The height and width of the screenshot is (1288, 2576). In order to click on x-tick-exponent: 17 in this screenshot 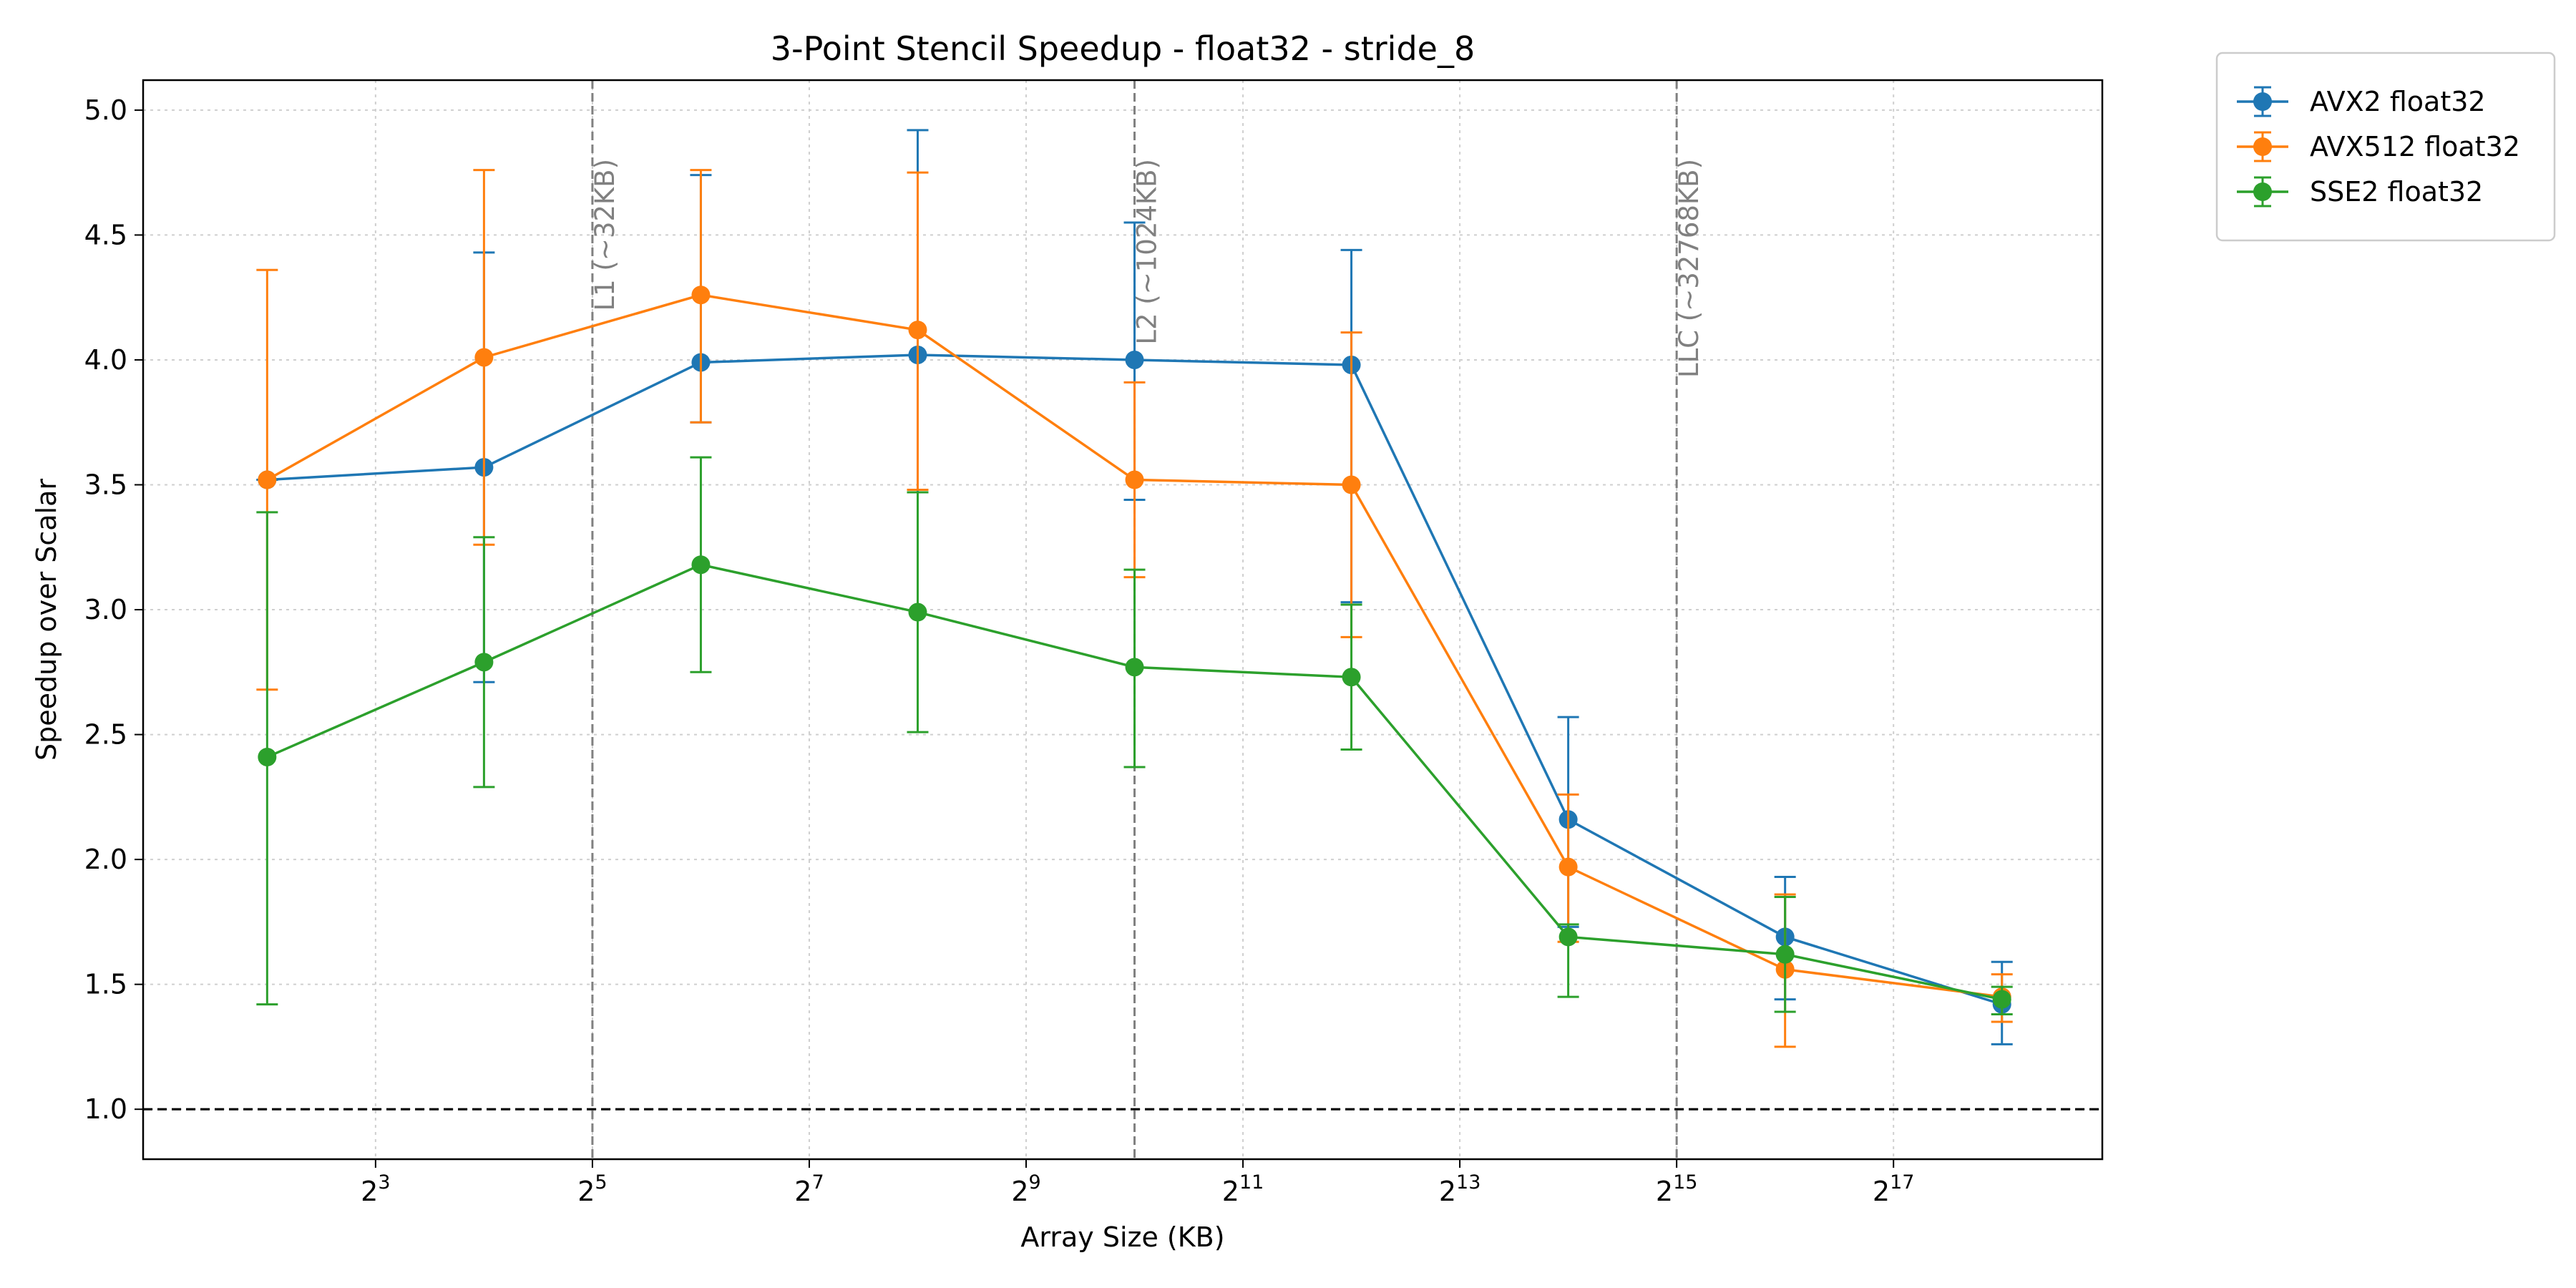, I will do `click(1902, 1182)`.